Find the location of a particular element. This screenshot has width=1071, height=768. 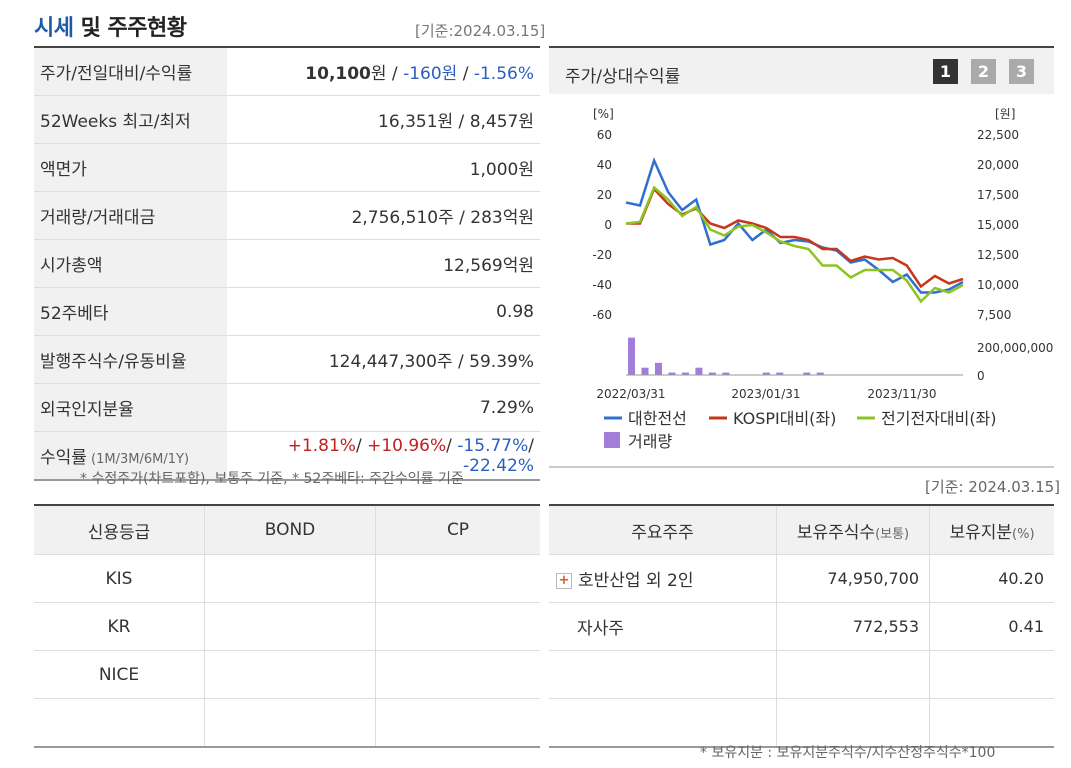

return-6m: -15.77% is located at coordinates (493, 445).